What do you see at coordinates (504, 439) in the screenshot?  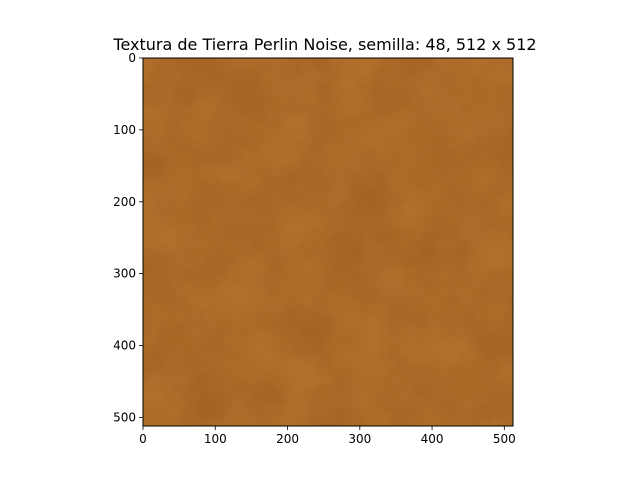 I see `x-tick-label: 500` at bounding box center [504, 439].